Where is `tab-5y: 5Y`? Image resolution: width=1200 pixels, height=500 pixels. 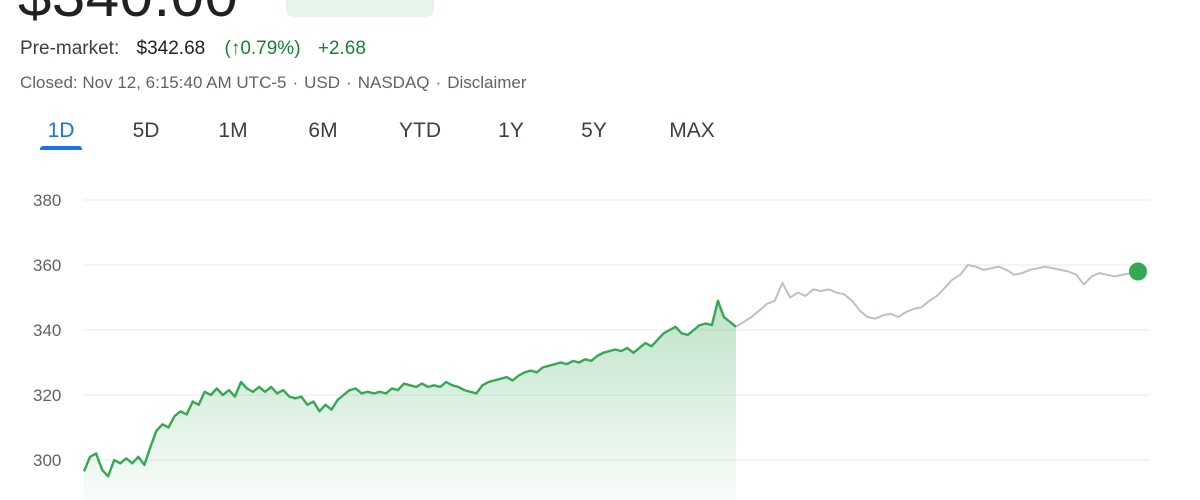 tab-5y: 5Y is located at coordinates (594, 130).